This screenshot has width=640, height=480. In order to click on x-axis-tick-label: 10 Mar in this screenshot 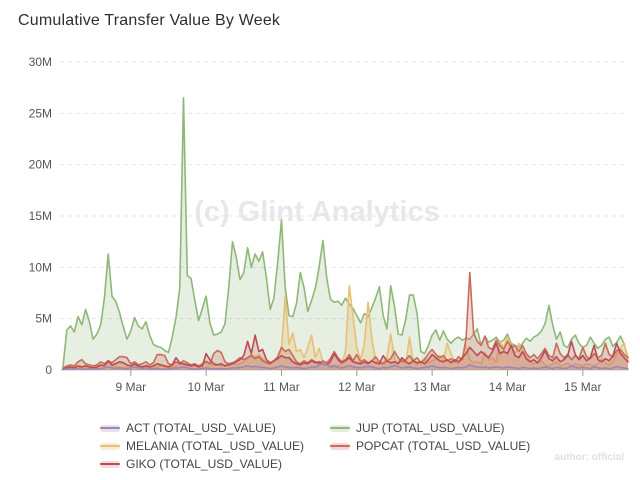, I will do `click(205, 387)`.